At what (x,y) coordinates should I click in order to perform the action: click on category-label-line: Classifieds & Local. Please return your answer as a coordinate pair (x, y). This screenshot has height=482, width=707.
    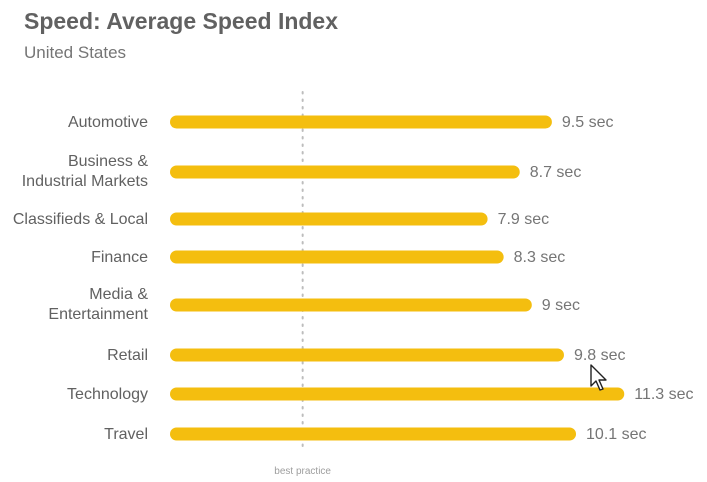
    Looking at the image, I should click on (80, 219).